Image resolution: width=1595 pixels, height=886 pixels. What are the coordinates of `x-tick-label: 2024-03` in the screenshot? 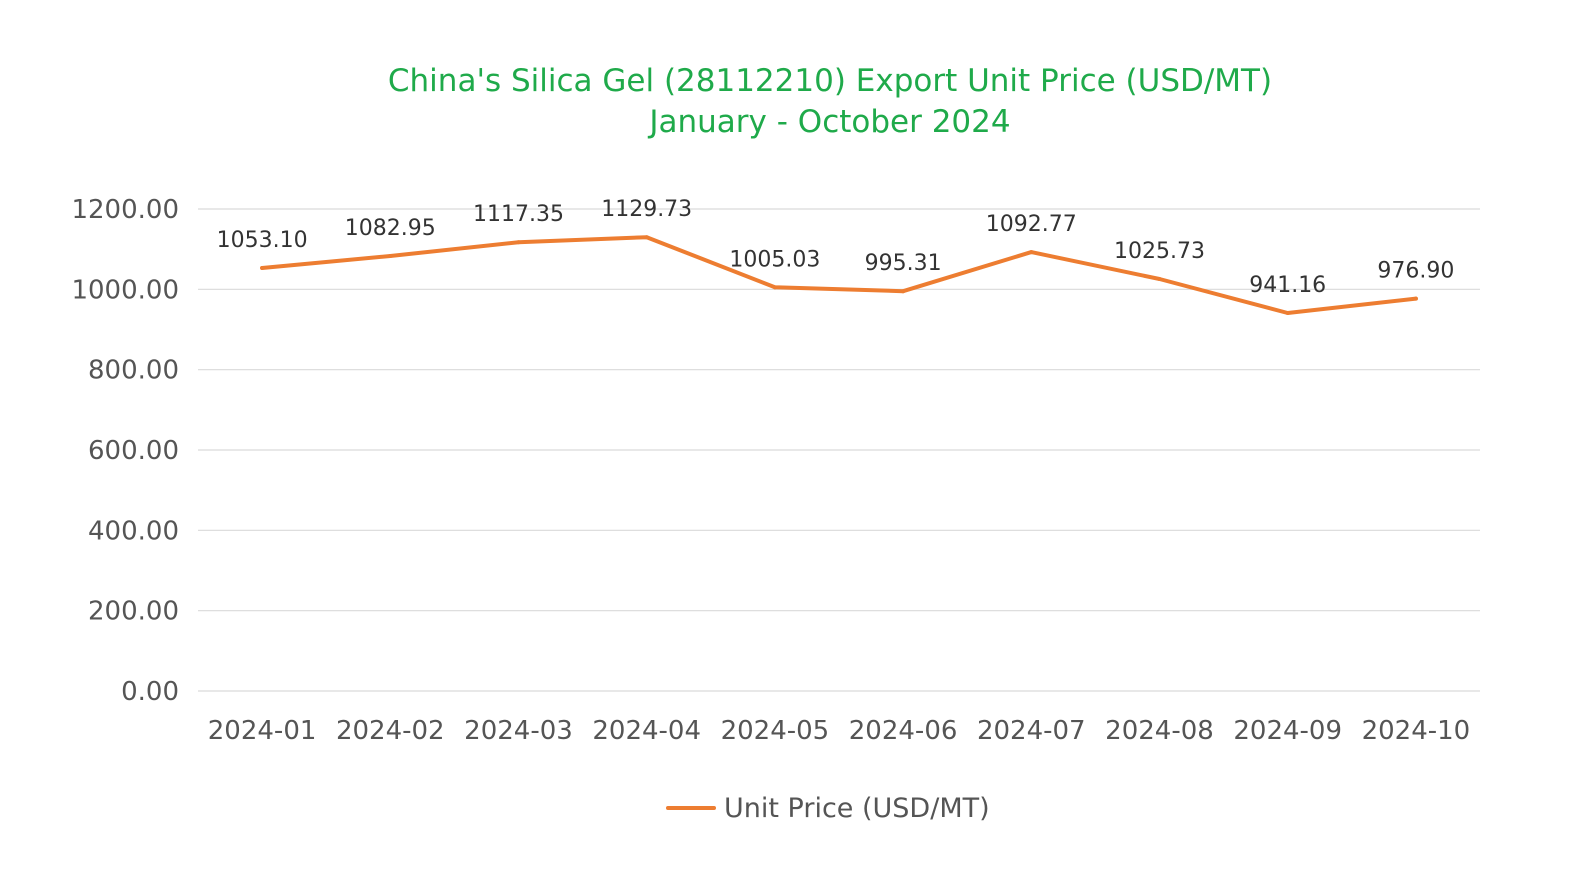 It's located at (518, 731).